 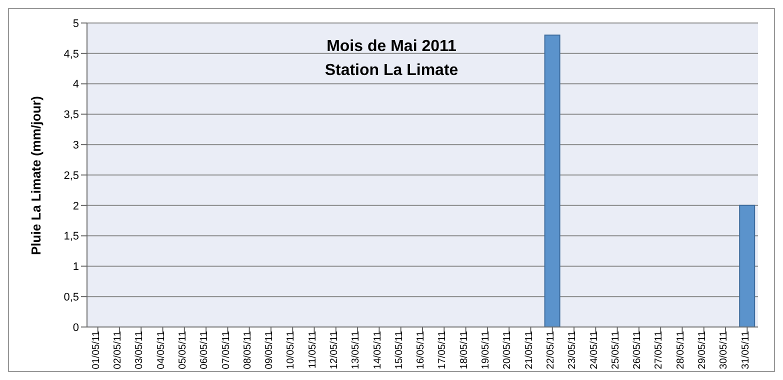 What do you see at coordinates (312, 349) in the screenshot?
I see `x-tick-label: 11/05/11` at bounding box center [312, 349].